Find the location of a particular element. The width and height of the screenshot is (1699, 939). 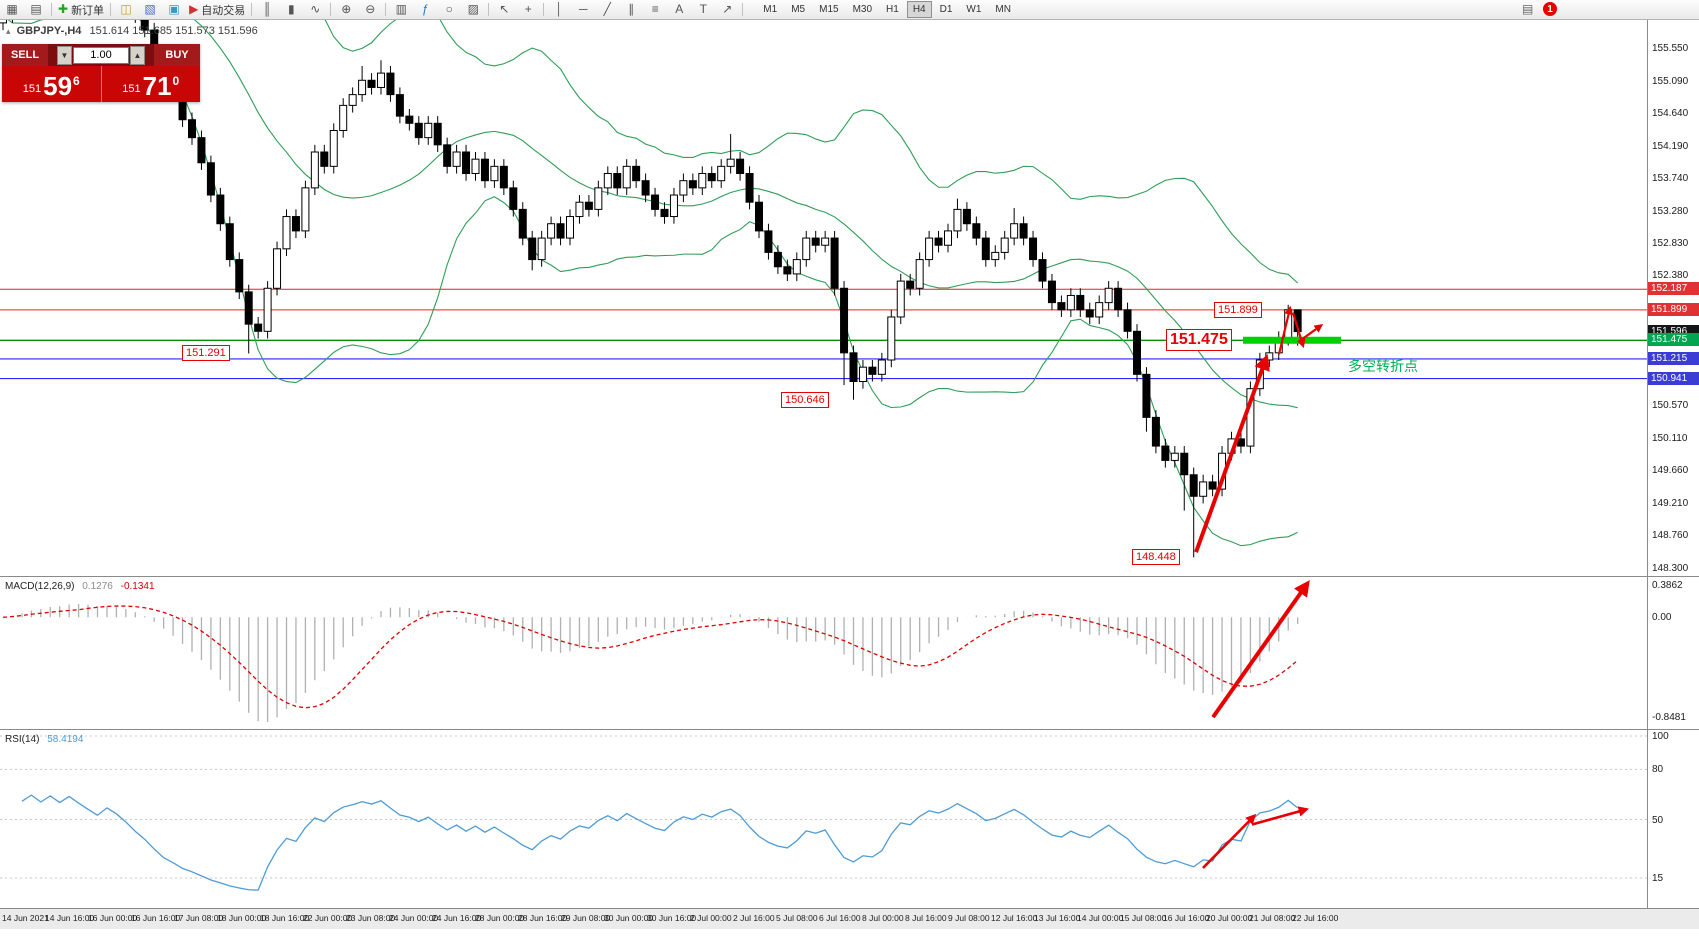

price-tag: 151.475 is located at coordinates (1673, 340).